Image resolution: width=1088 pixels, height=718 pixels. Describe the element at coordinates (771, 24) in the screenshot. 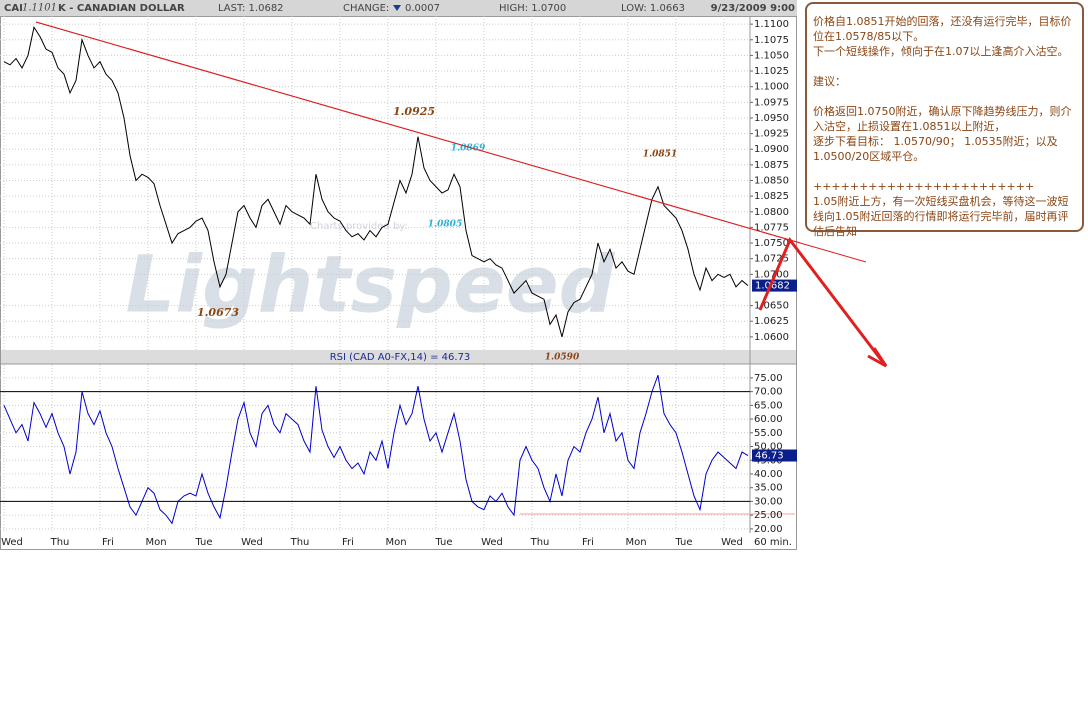

I see `y-tick-label: 1.1100` at that location.